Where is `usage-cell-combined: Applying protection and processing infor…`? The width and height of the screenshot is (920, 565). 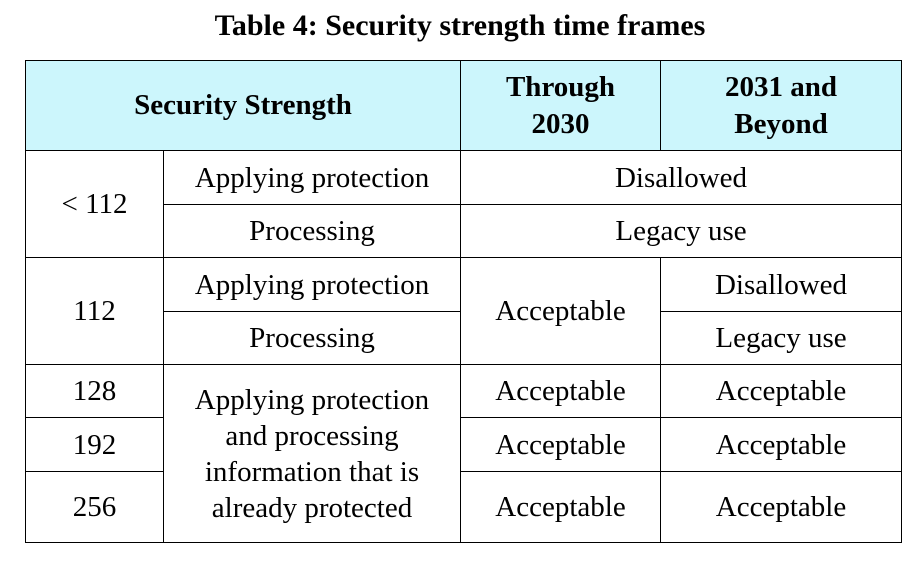
usage-cell-combined: Applying protection and processing infor… is located at coordinates (312, 453).